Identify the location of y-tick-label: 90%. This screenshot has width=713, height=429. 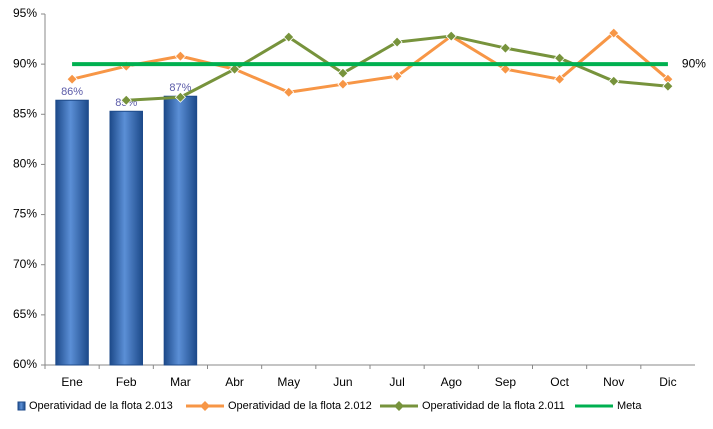
(25, 63).